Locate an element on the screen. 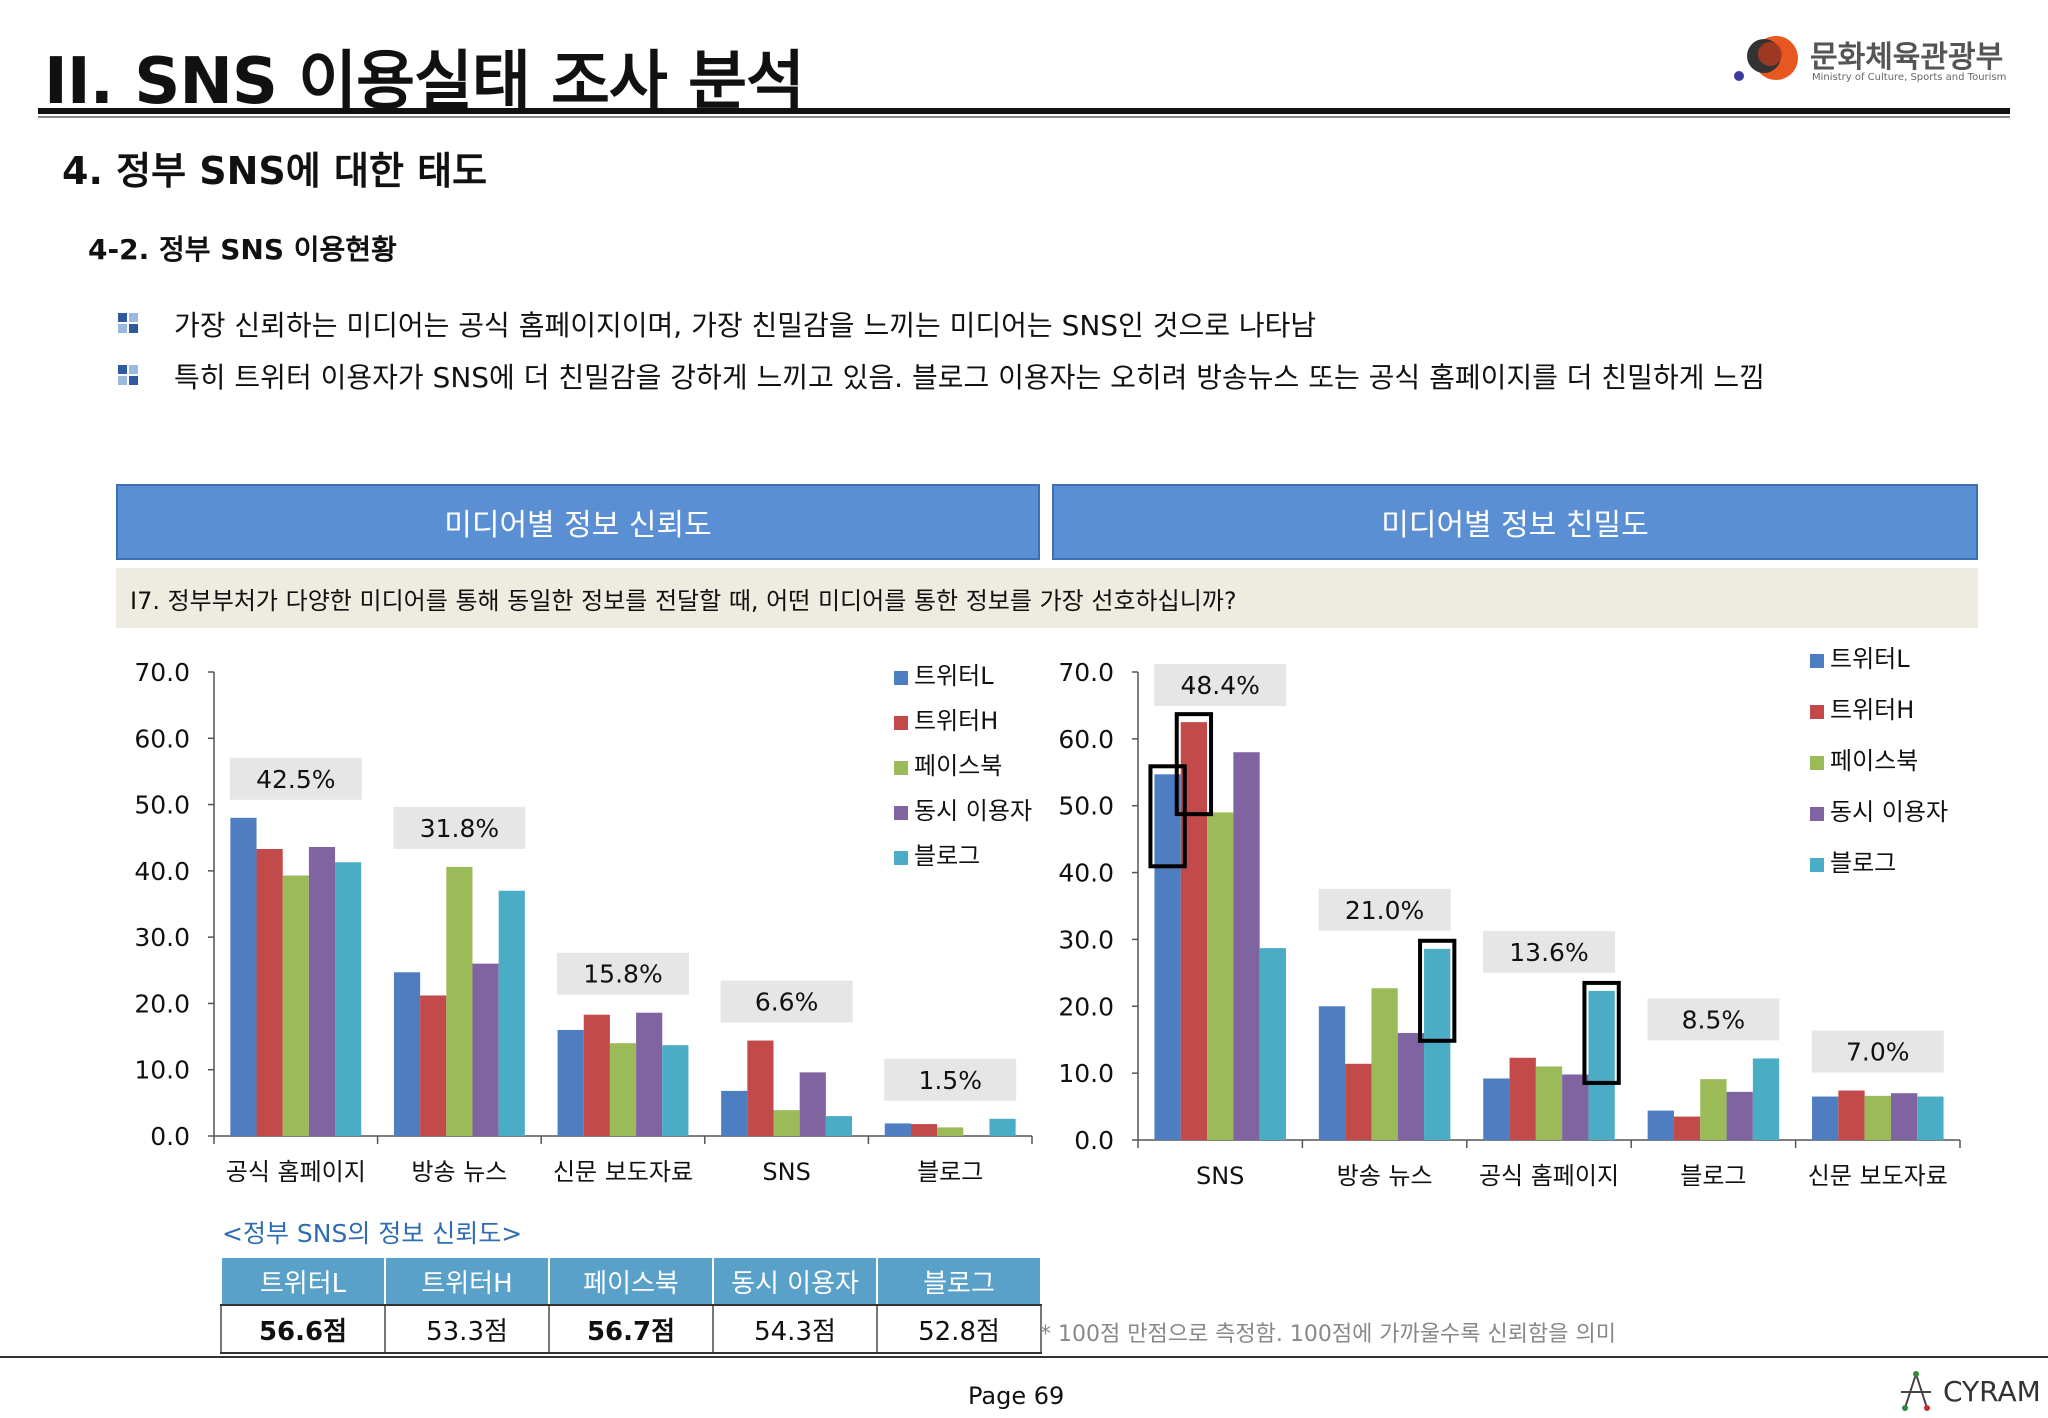 This screenshot has width=2048, height=1418. score-table-value-row: 56.6점 53.3점 56.7점 54.3점 52.8점 is located at coordinates (631, 1329).